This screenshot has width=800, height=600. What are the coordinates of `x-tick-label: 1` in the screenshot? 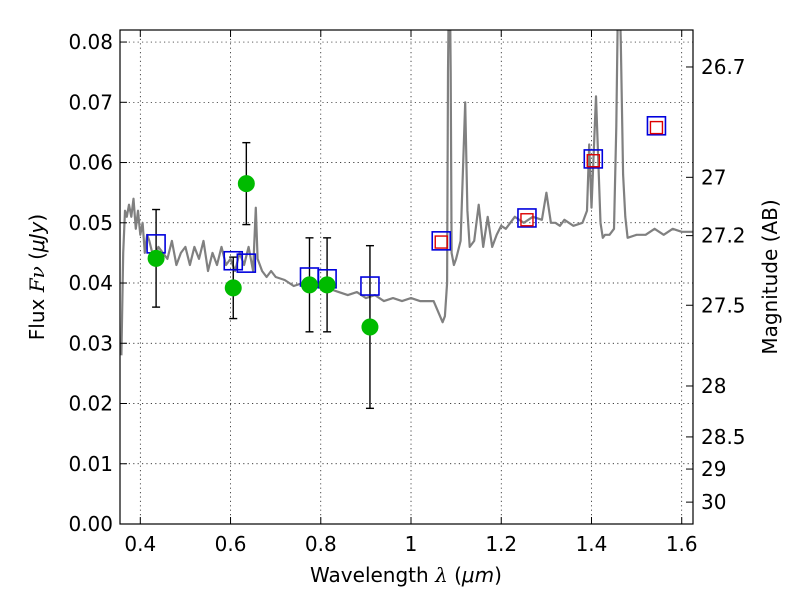 It's located at (411, 544).